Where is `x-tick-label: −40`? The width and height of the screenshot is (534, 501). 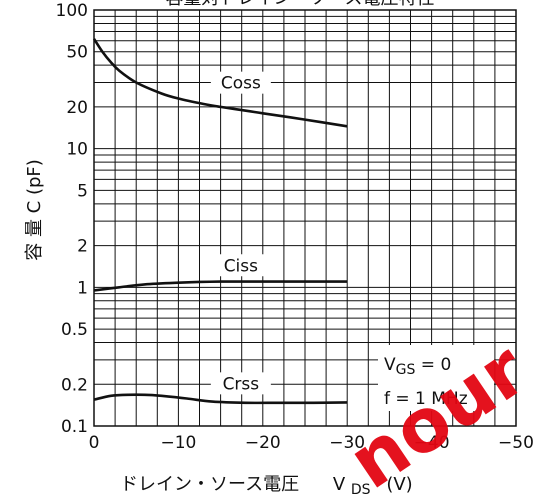
x-tick-label: −40 is located at coordinates (432, 443).